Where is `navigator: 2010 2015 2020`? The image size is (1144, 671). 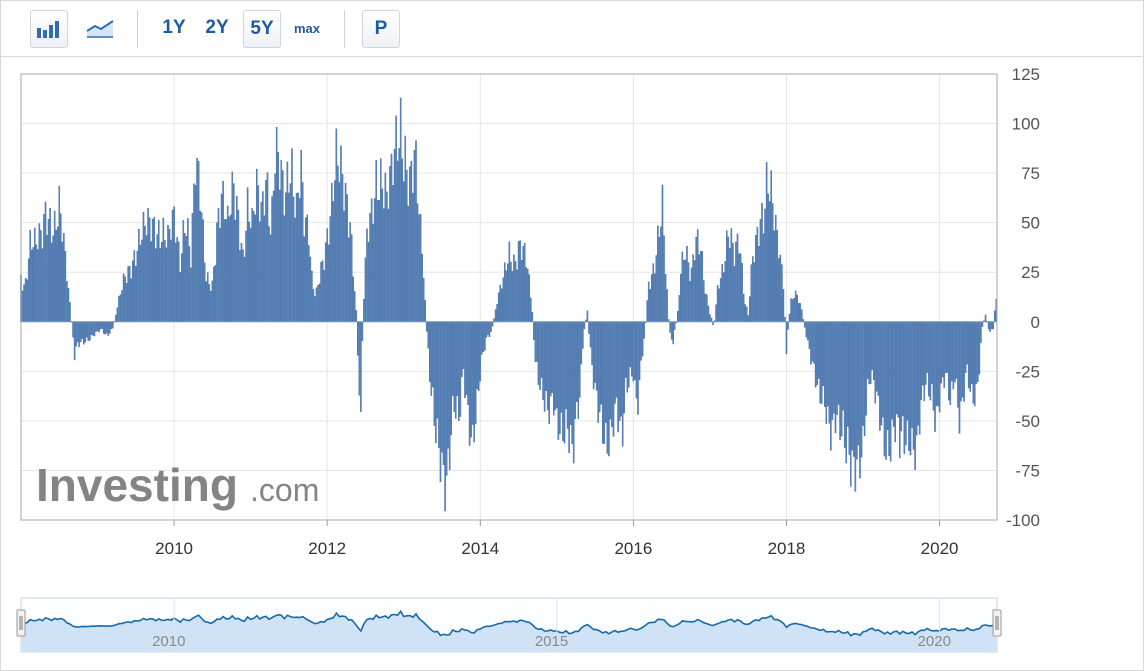 navigator: 2010 2015 2020 is located at coordinates (572, 630).